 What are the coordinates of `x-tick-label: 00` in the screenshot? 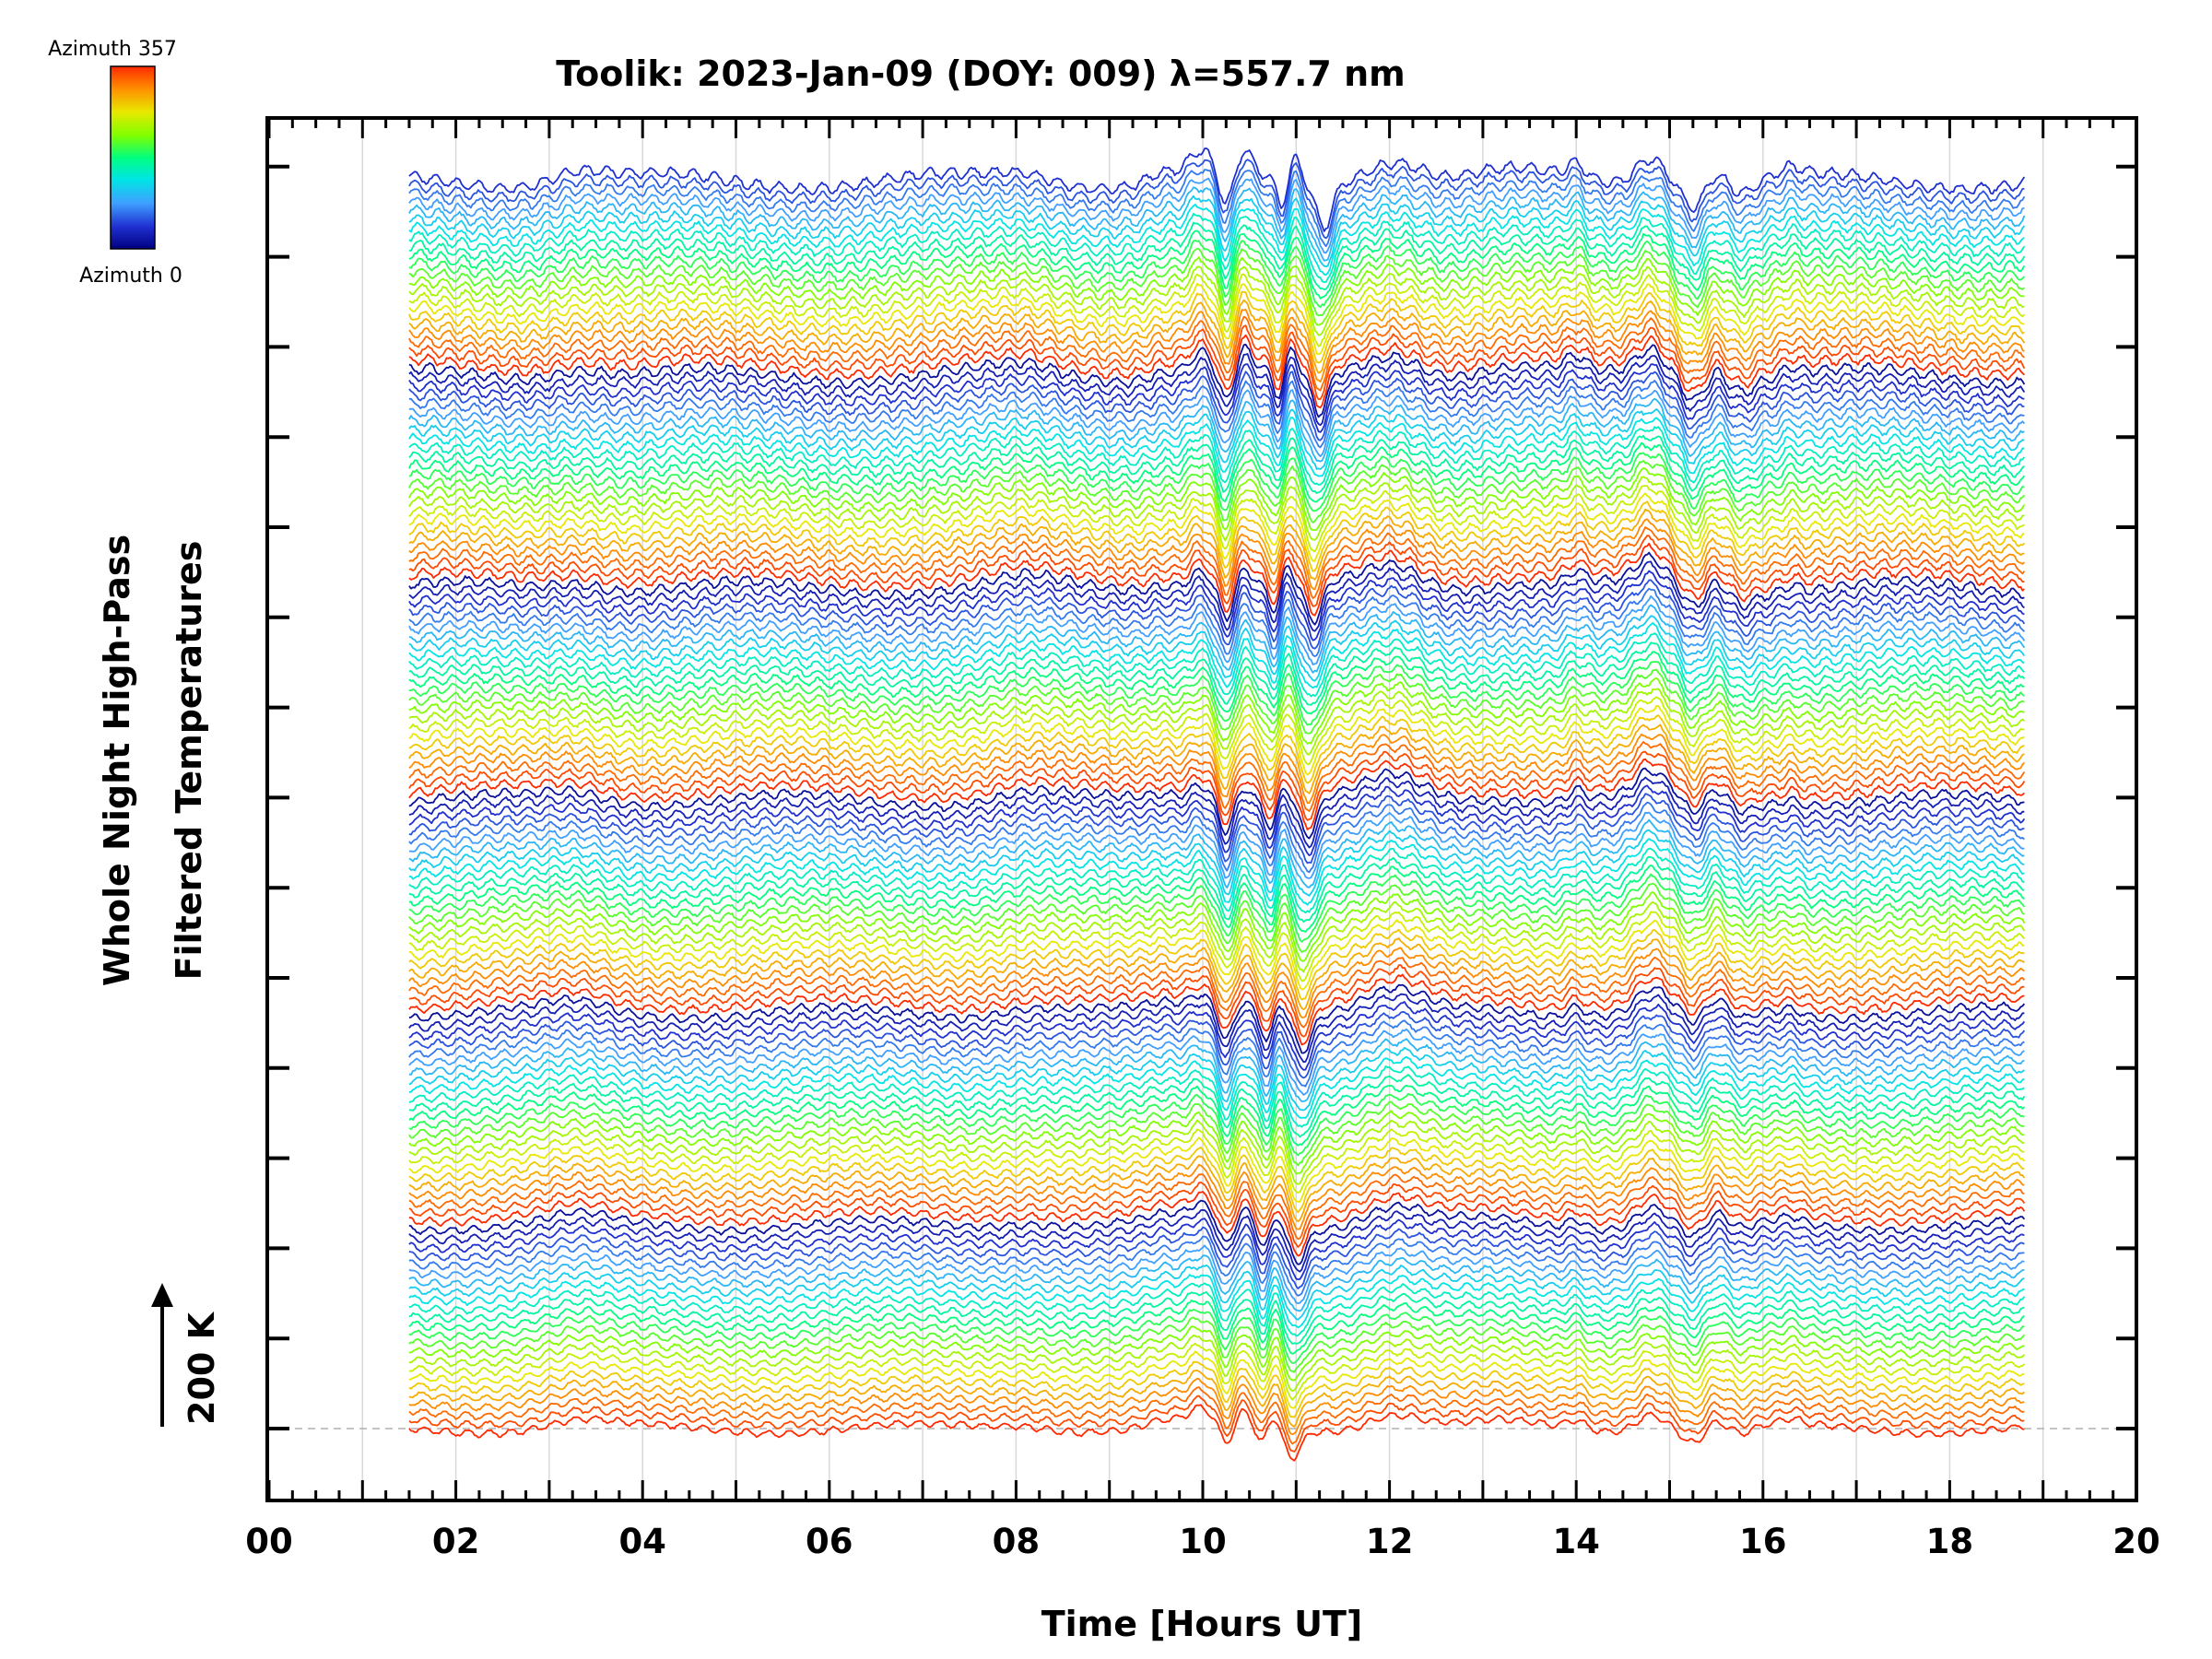 It's located at (269, 1541).